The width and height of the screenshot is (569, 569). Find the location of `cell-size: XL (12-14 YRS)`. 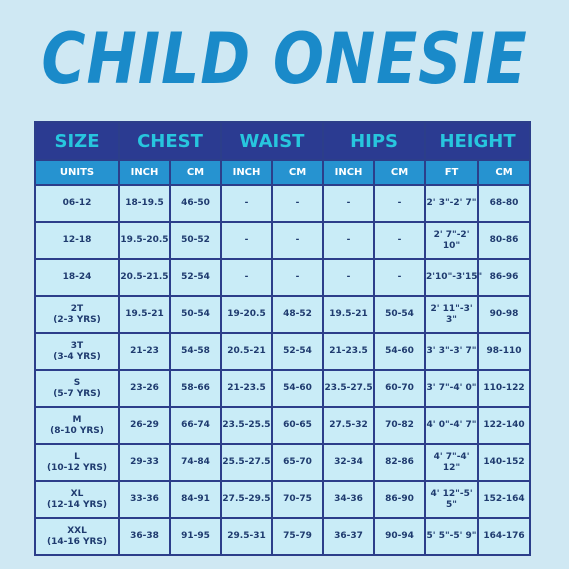

cell-size: XL (12-14 YRS) is located at coordinates (77, 499).